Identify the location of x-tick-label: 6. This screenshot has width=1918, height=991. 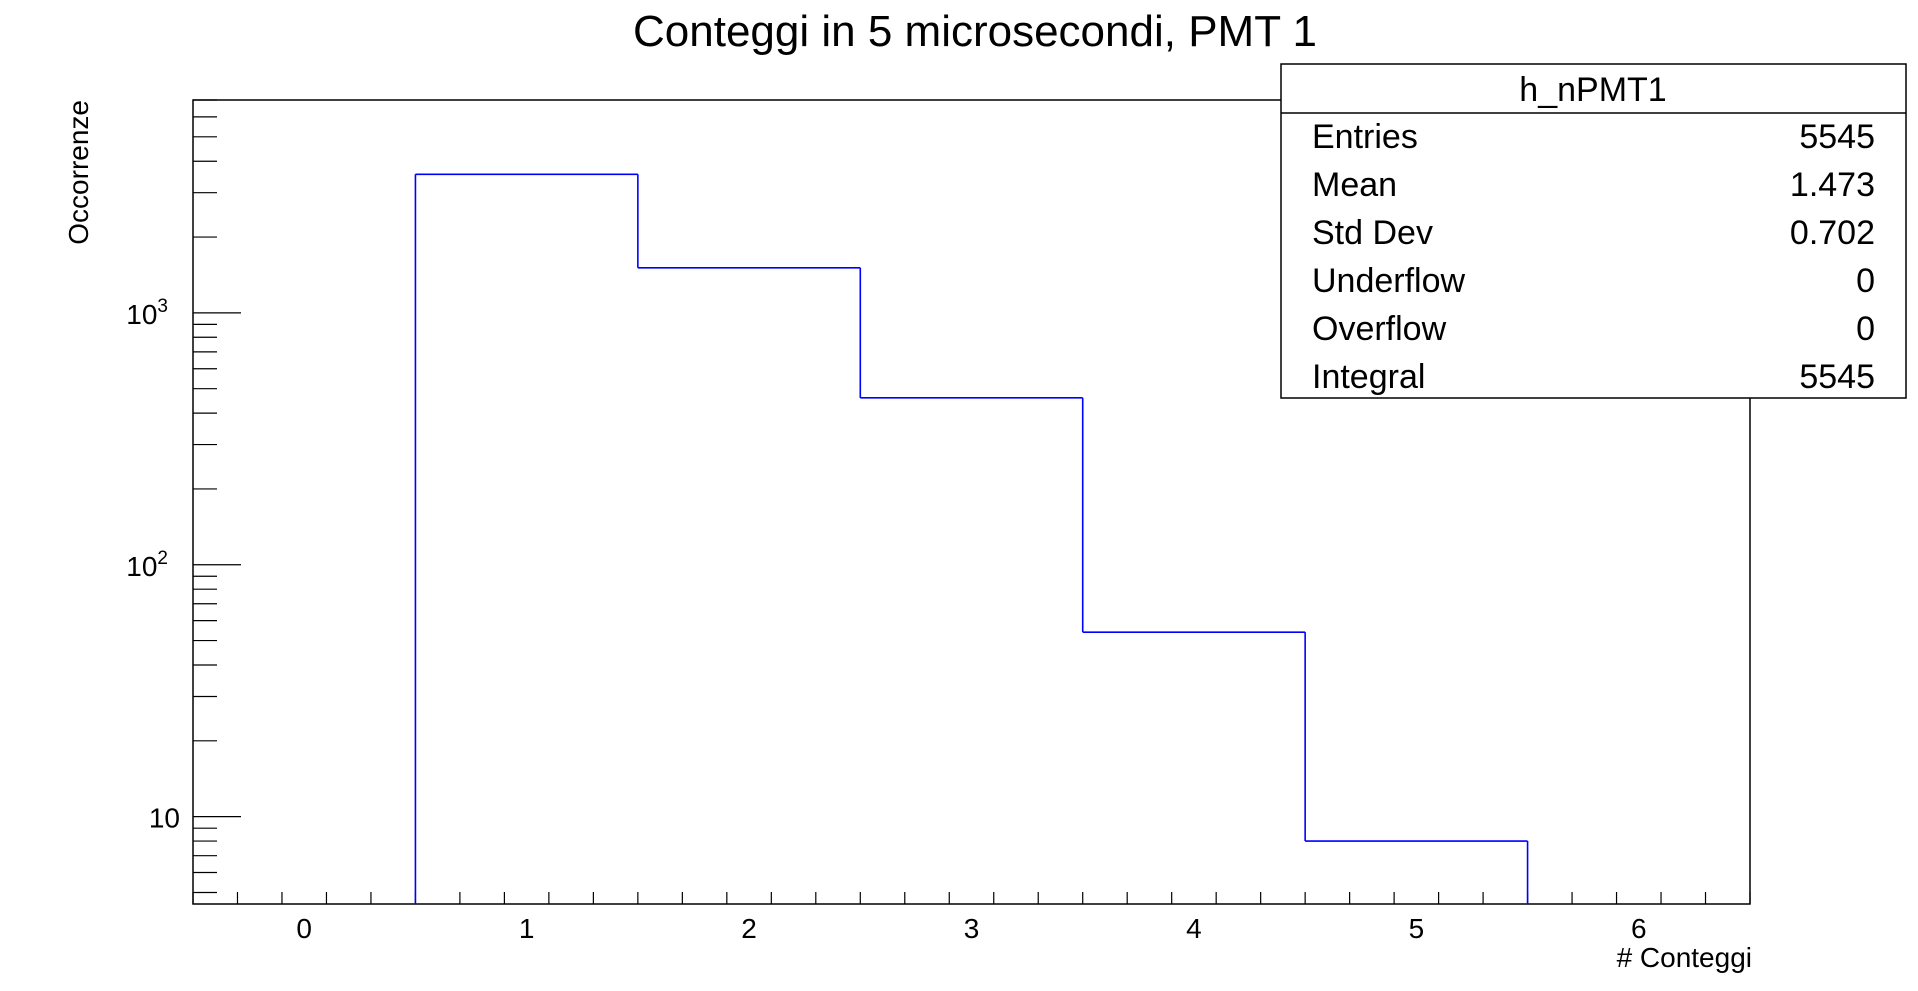
(1639, 928).